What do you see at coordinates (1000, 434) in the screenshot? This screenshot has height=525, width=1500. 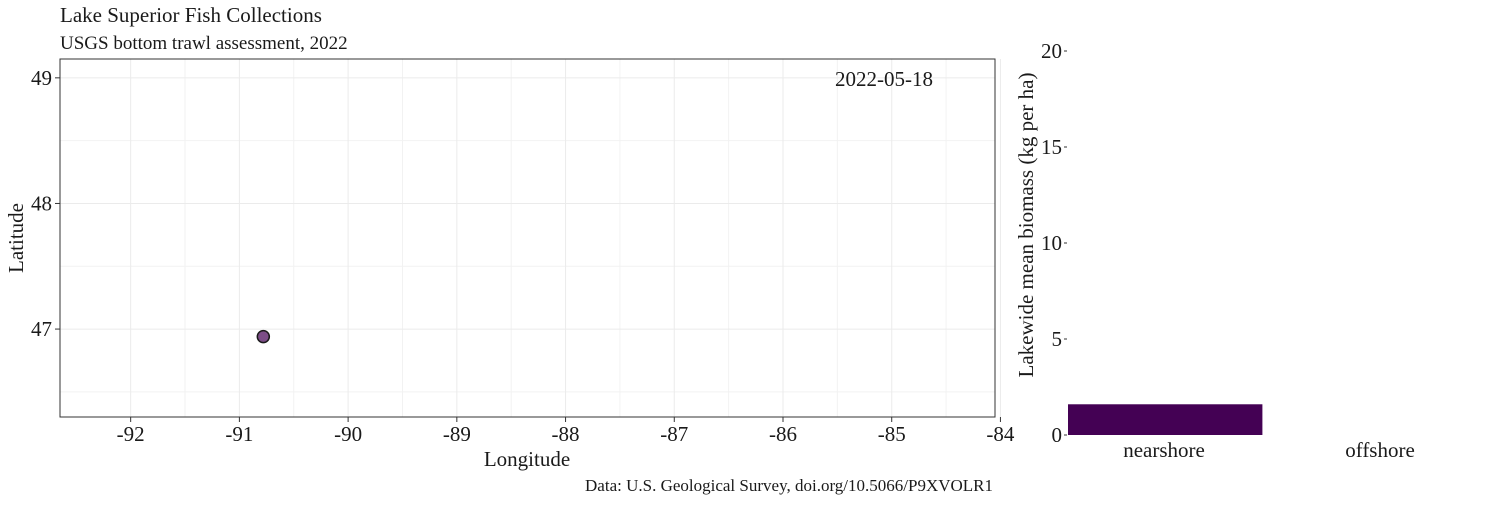 I see `map-x-tick-label: -84` at bounding box center [1000, 434].